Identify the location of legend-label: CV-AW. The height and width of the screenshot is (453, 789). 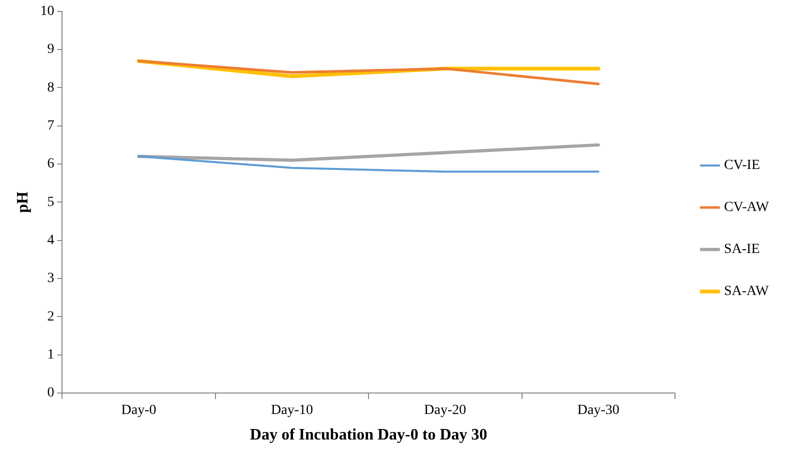
(747, 208).